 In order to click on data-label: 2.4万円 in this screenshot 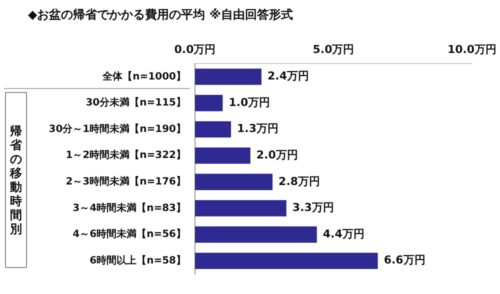, I will do `click(288, 76)`.